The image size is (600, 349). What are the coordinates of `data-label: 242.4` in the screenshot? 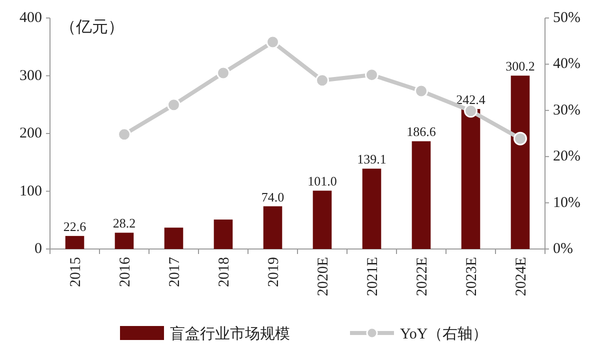 It's located at (471, 100).